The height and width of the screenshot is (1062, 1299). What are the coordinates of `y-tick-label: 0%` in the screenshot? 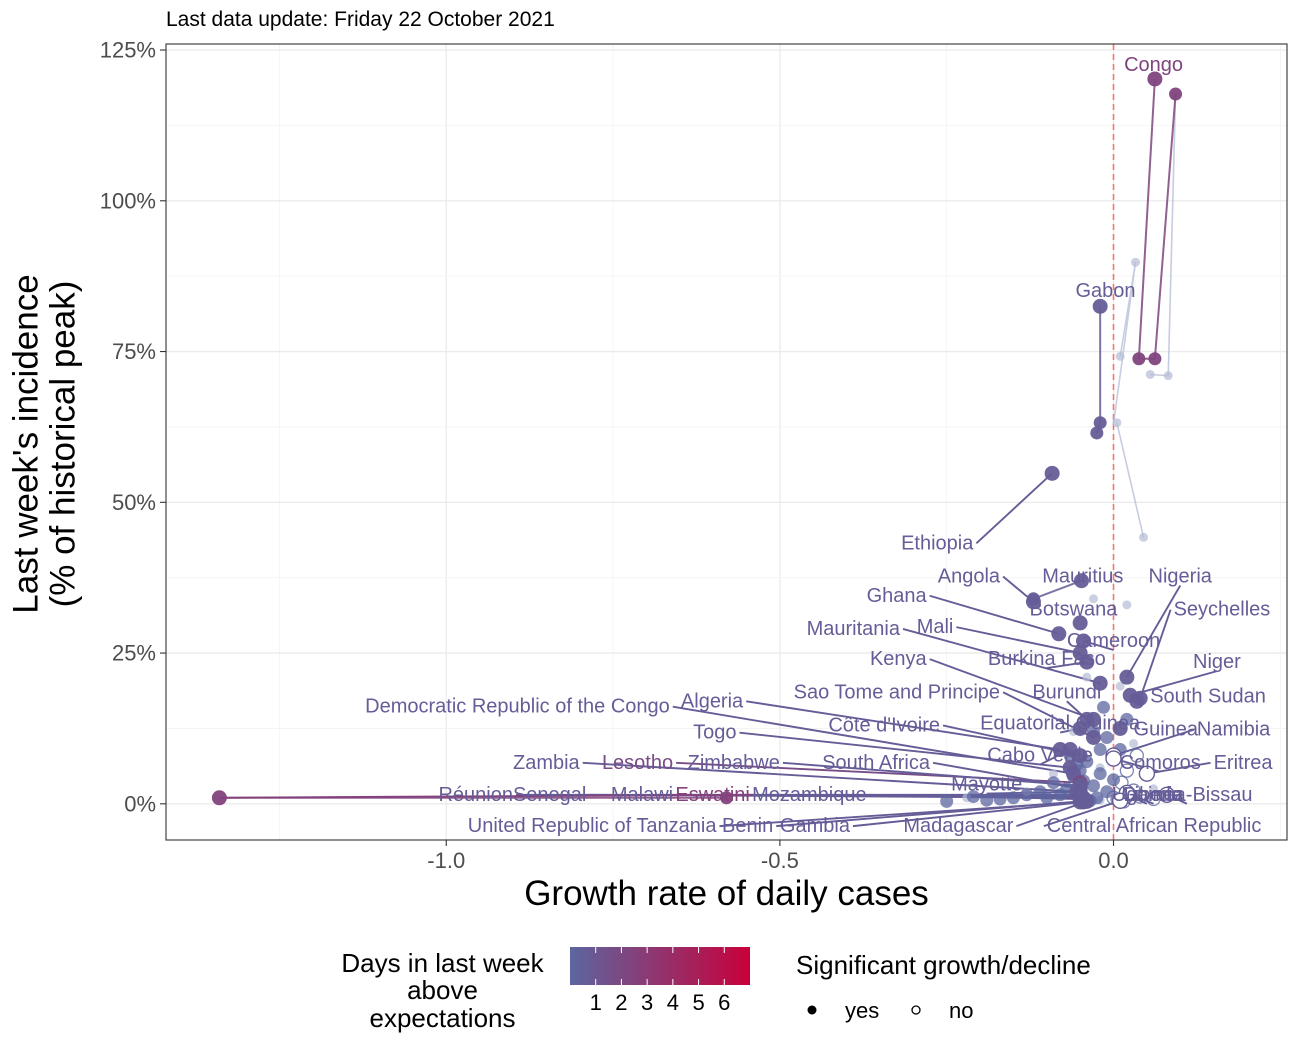 It's located at (140, 803).